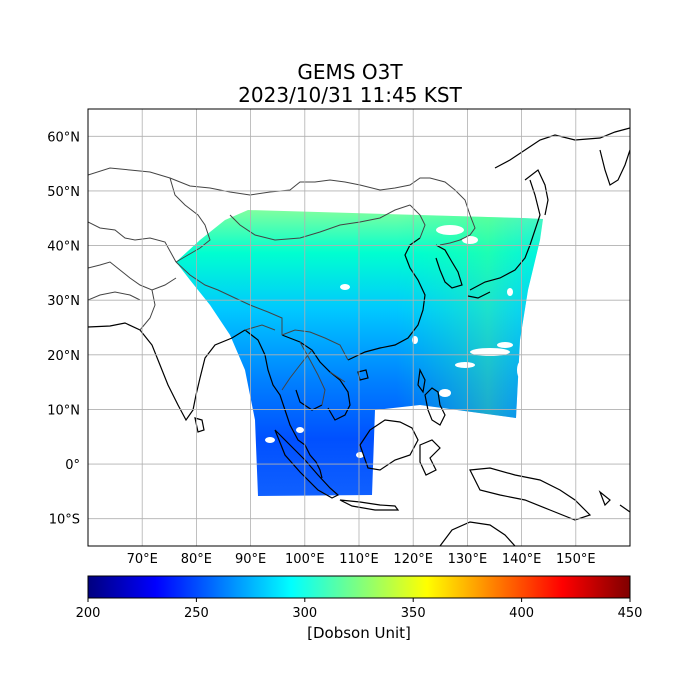 Image resolution: width=700 pixels, height=700 pixels. What do you see at coordinates (413, 559) in the screenshot?
I see `longitude-tick-label: 120°E` at bounding box center [413, 559].